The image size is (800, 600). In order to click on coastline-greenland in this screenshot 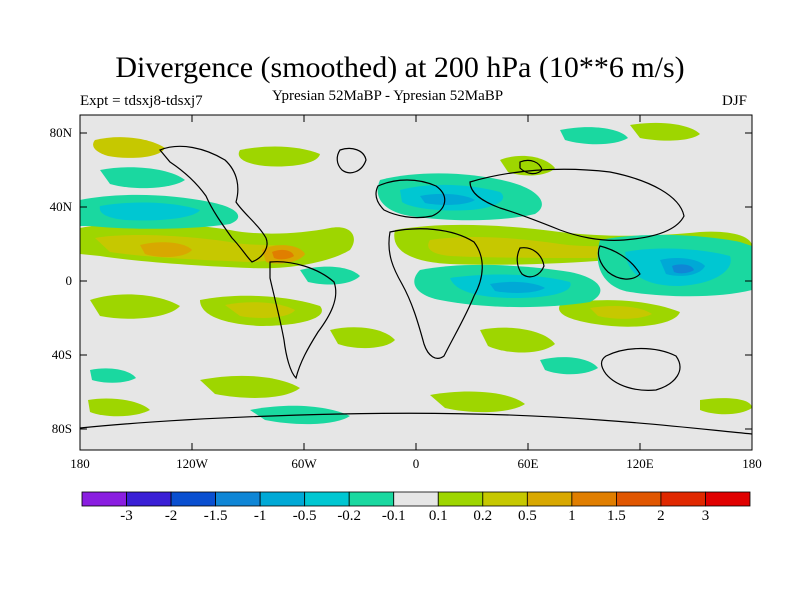, I will do `click(351, 160)`.